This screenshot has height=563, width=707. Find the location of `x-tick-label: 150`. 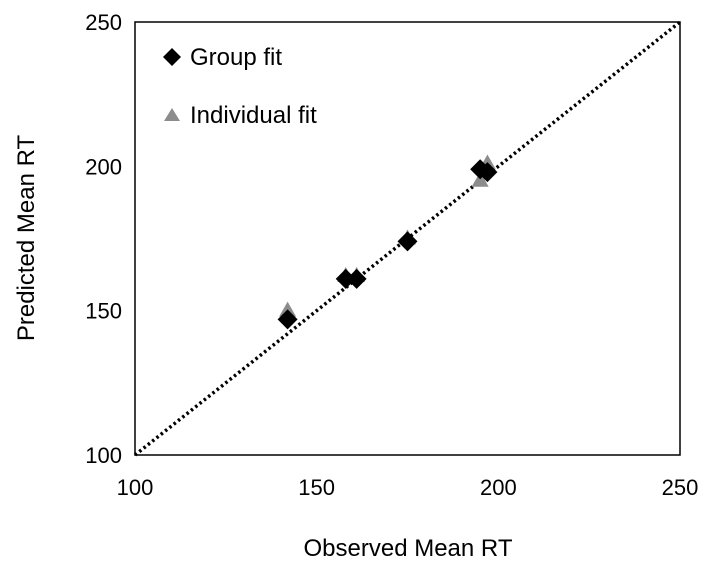

x-tick-label: 150 is located at coordinates (316, 487).